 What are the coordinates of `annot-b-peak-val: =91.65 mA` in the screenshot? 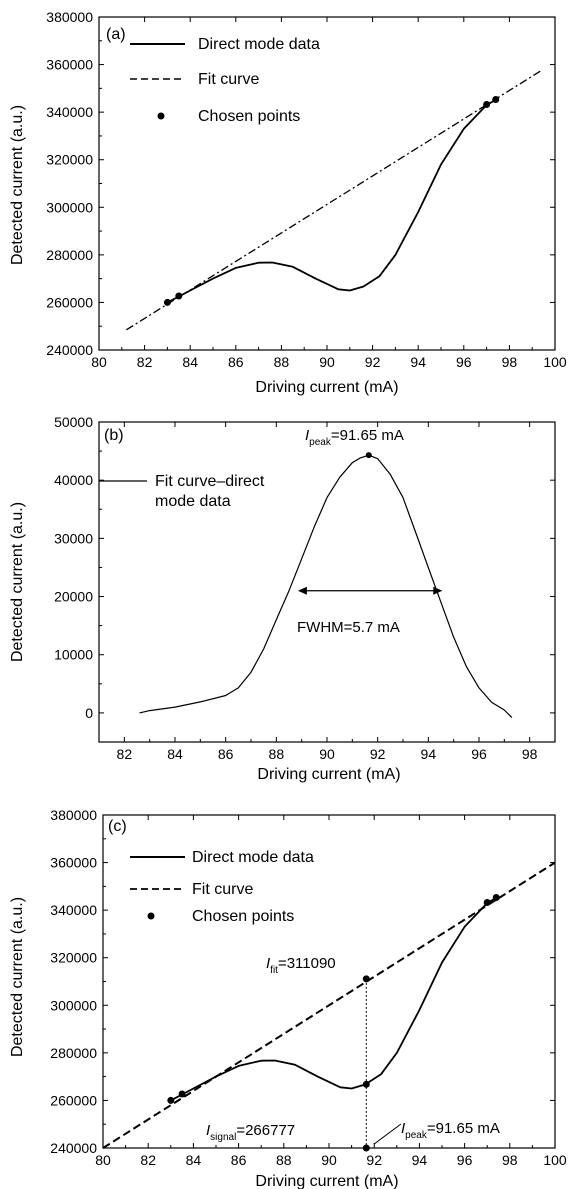 It's located at (367, 435).